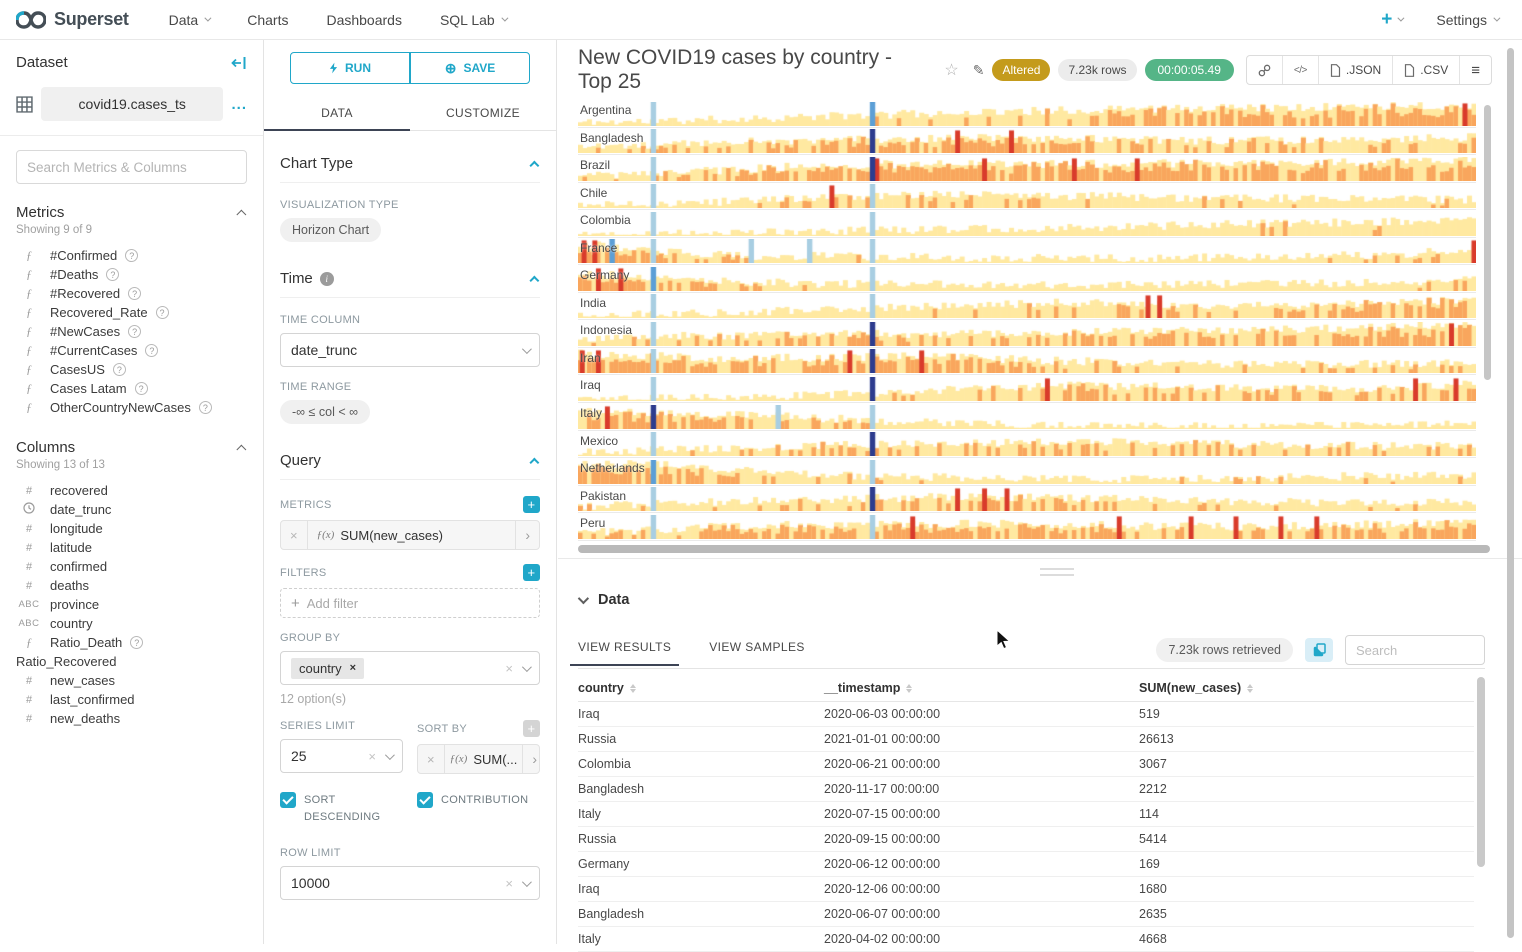  Describe the element at coordinates (470, 68) in the screenshot. I see `save-button: ⊕ SAVE` at that location.